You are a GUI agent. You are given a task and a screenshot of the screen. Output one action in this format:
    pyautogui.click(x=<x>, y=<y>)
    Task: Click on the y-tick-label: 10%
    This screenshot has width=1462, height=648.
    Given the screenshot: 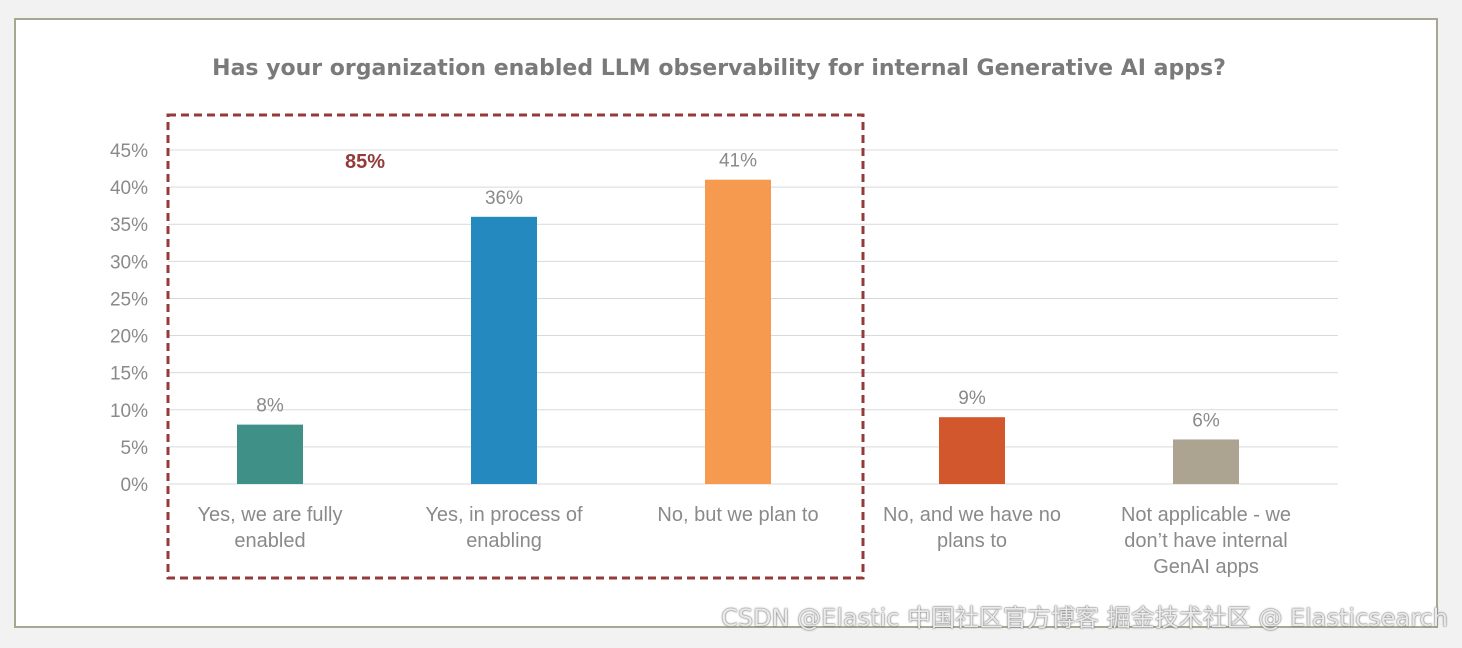 What is the action you would take?
    pyautogui.click(x=129, y=411)
    